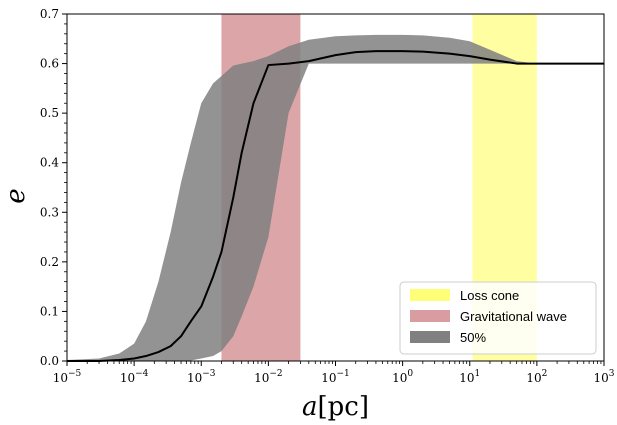 This screenshot has width=617, height=425. Describe the element at coordinates (67, 377) in the screenshot. I see `x-tick-label: 10⁻⁵` at that location.